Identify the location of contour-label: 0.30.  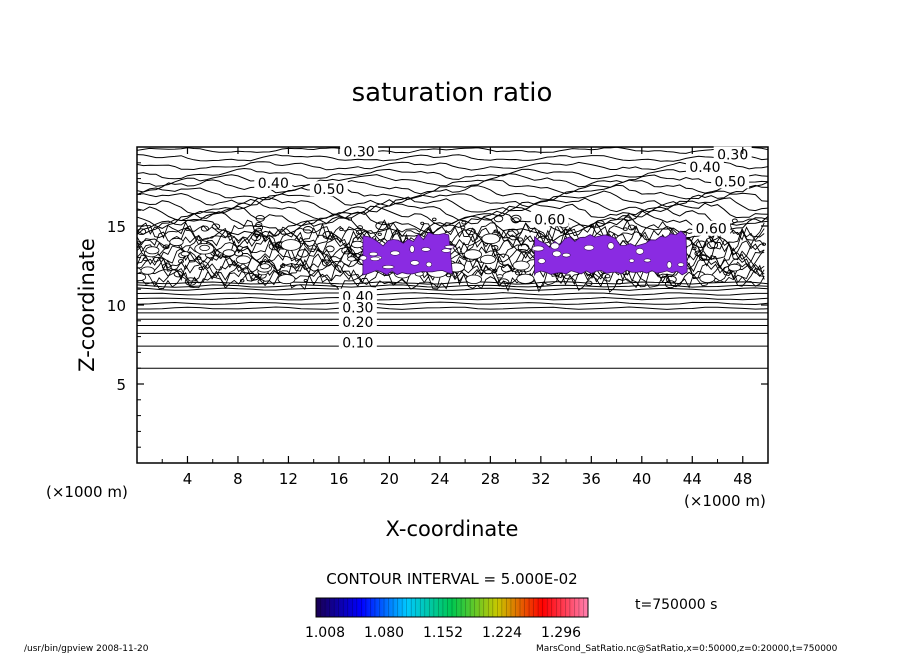
(359, 152).